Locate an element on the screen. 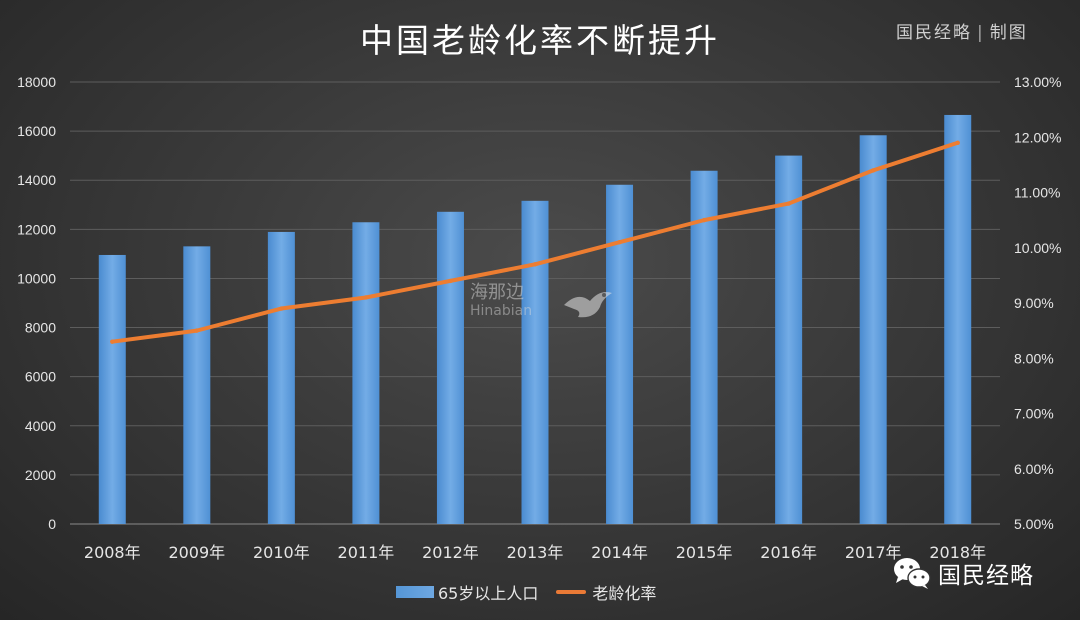  x-tick-label: 2018年 is located at coordinates (957, 552).